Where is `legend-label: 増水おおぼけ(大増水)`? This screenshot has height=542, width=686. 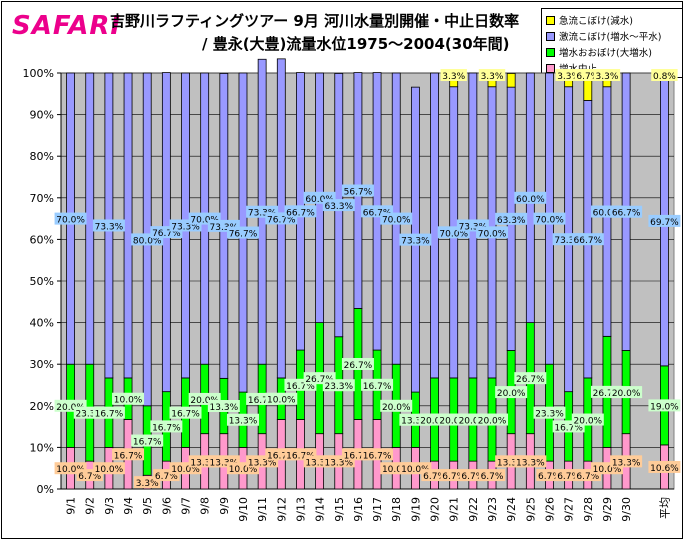
legend-label: 増水おおぼけ(大増水) is located at coordinates (605, 53).